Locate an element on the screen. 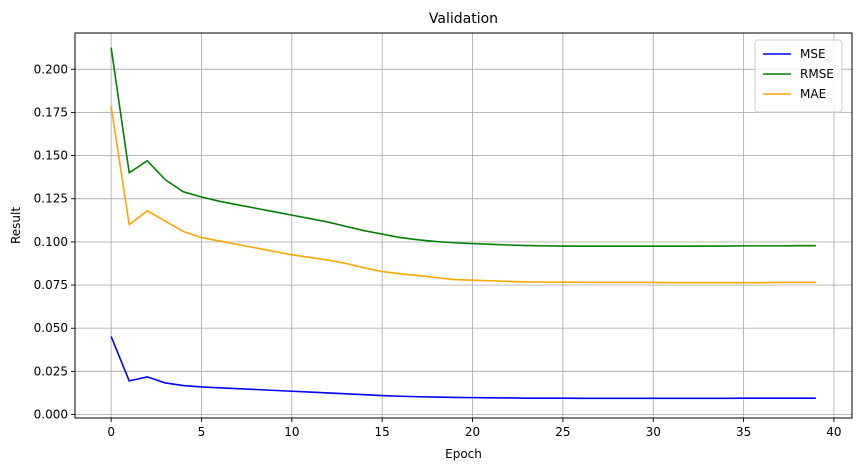 The image size is (863, 470). x-tick-label: 15 is located at coordinates (382, 432).